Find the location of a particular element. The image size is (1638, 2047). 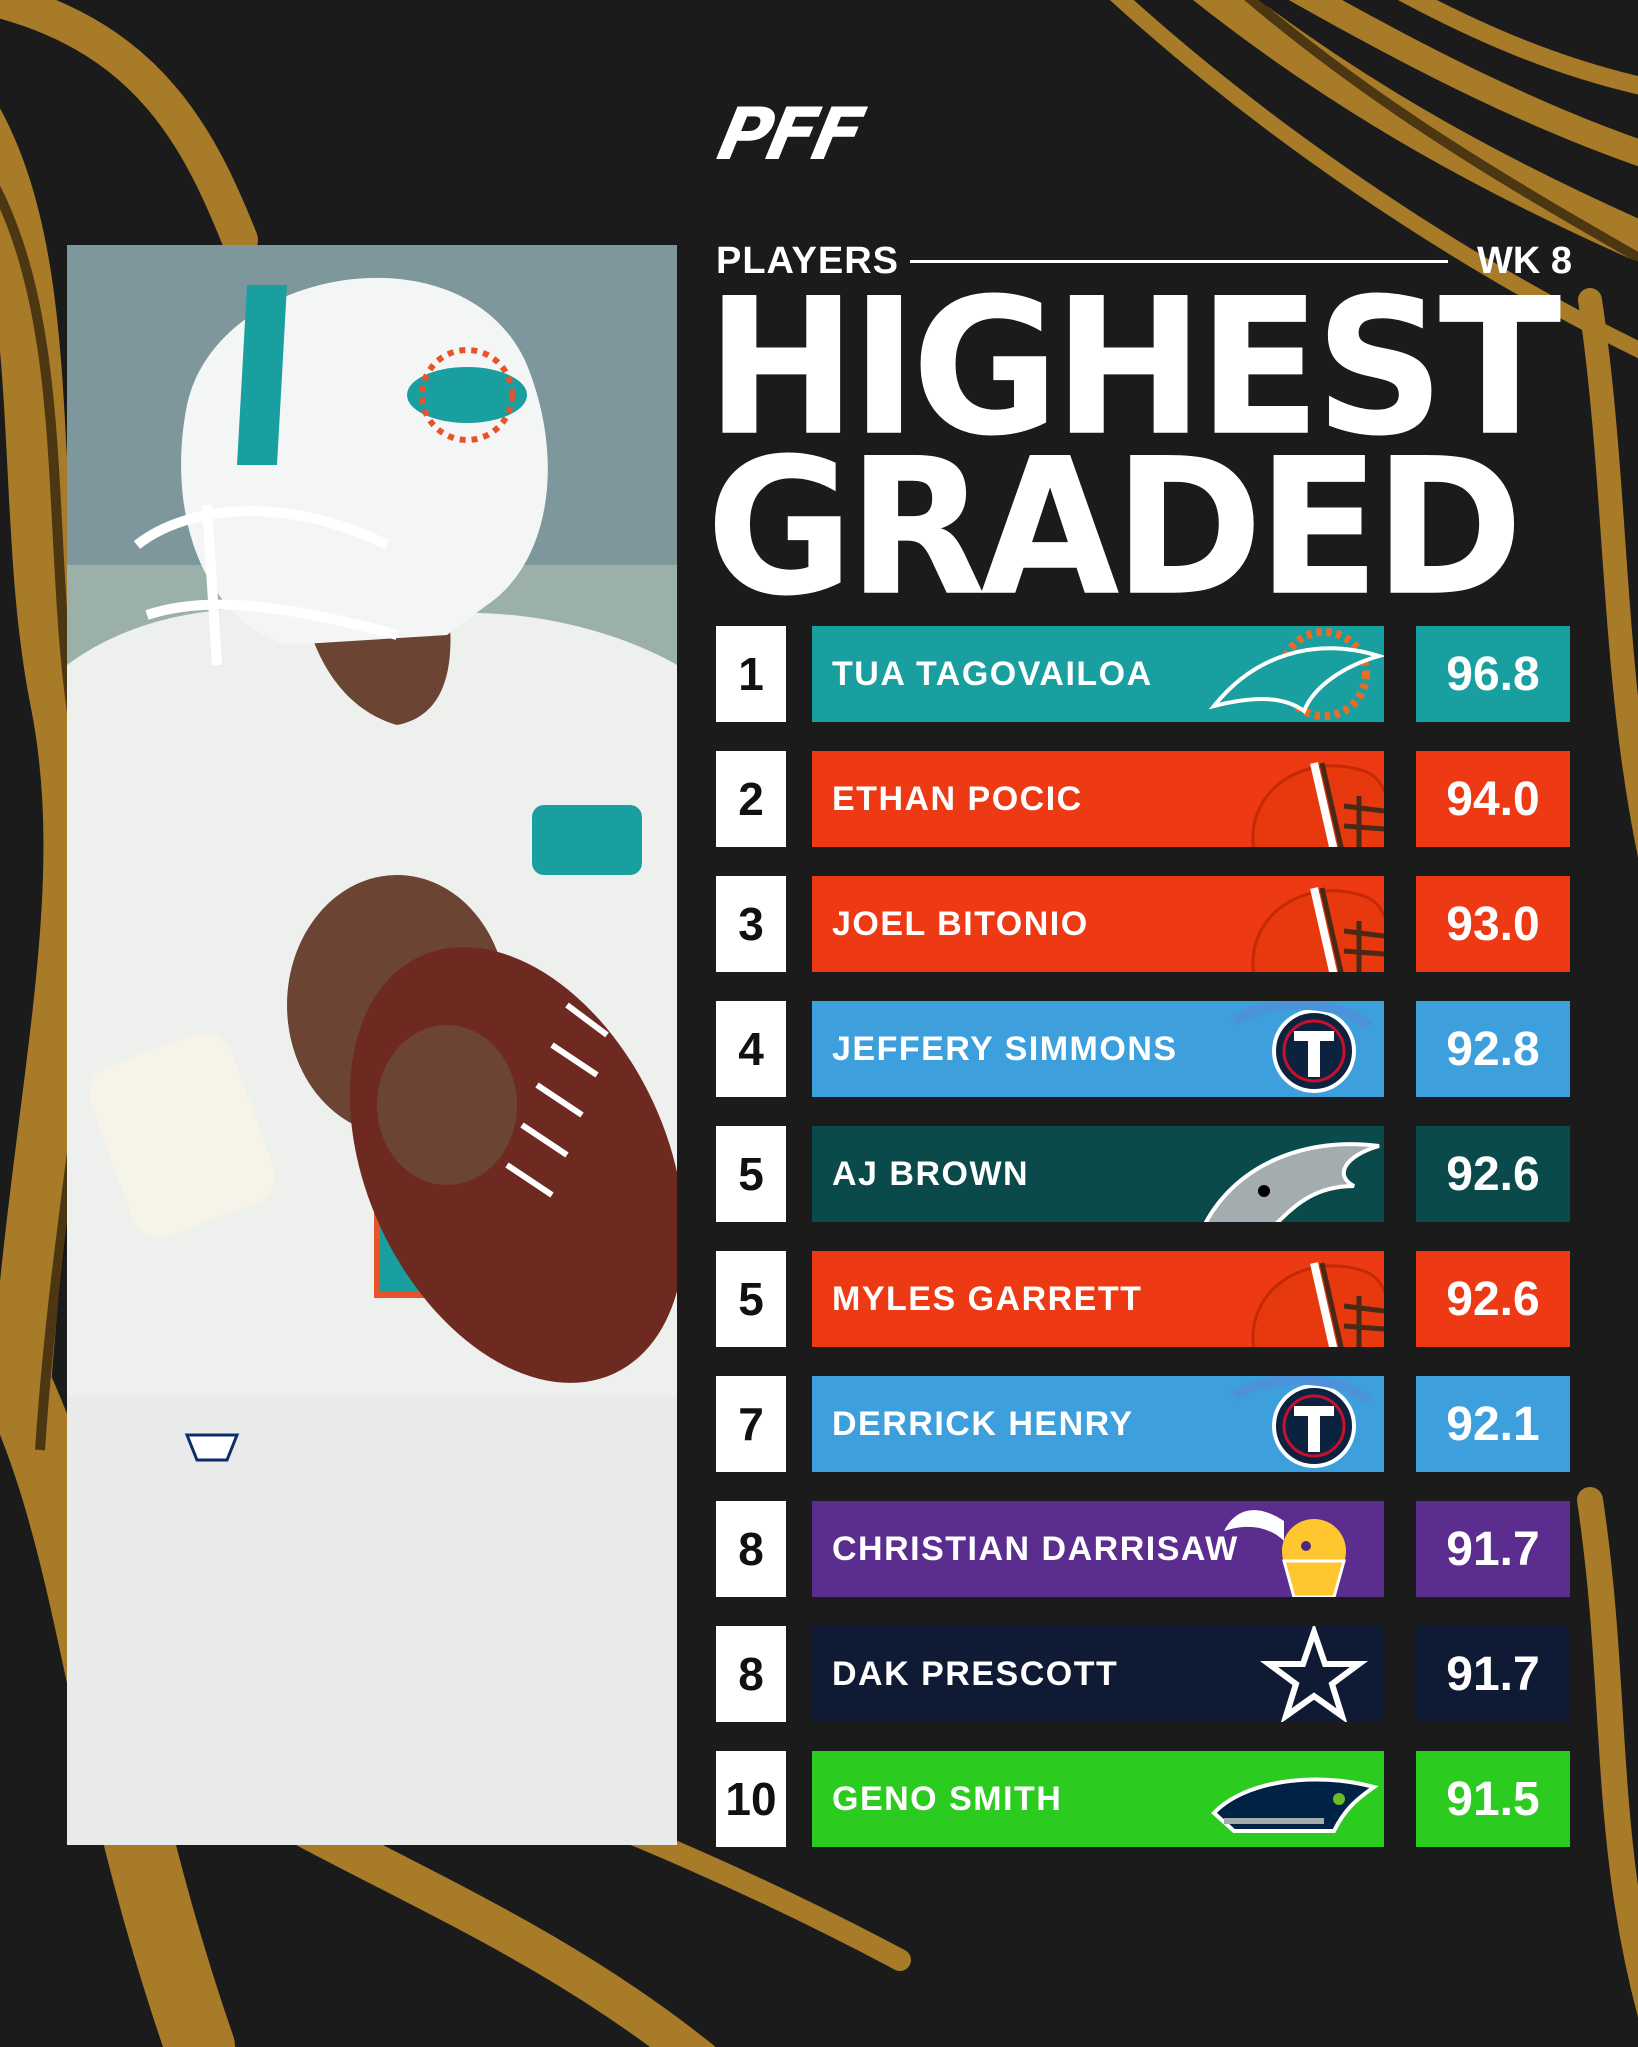

title-line-2: GRADED is located at coordinates (1114, 528).